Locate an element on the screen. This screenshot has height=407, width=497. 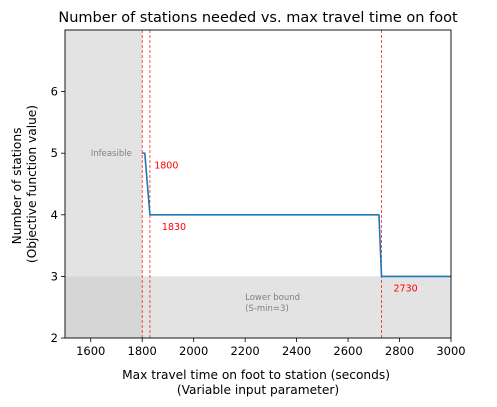
x-axis-label-line-2: (Variable input parameter) is located at coordinates (258, 390).